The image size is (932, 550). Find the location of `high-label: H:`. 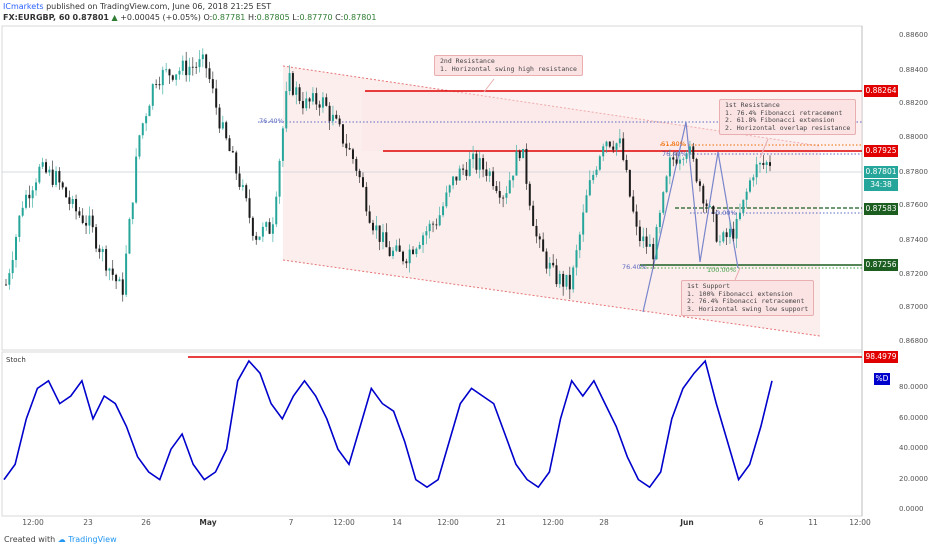

high-label: H: is located at coordinates (252, 17).